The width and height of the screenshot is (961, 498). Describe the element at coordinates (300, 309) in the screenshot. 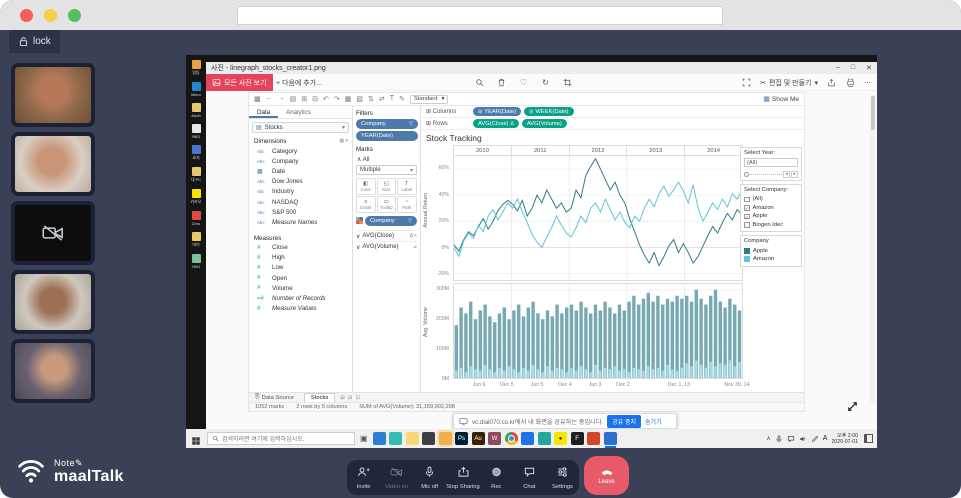

I see `field-item: # Measure Values` at that location.